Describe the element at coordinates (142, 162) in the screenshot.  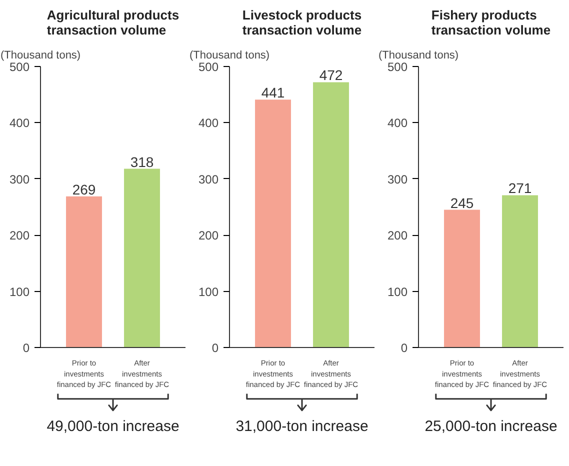
I see `data-label: 318` at that location.